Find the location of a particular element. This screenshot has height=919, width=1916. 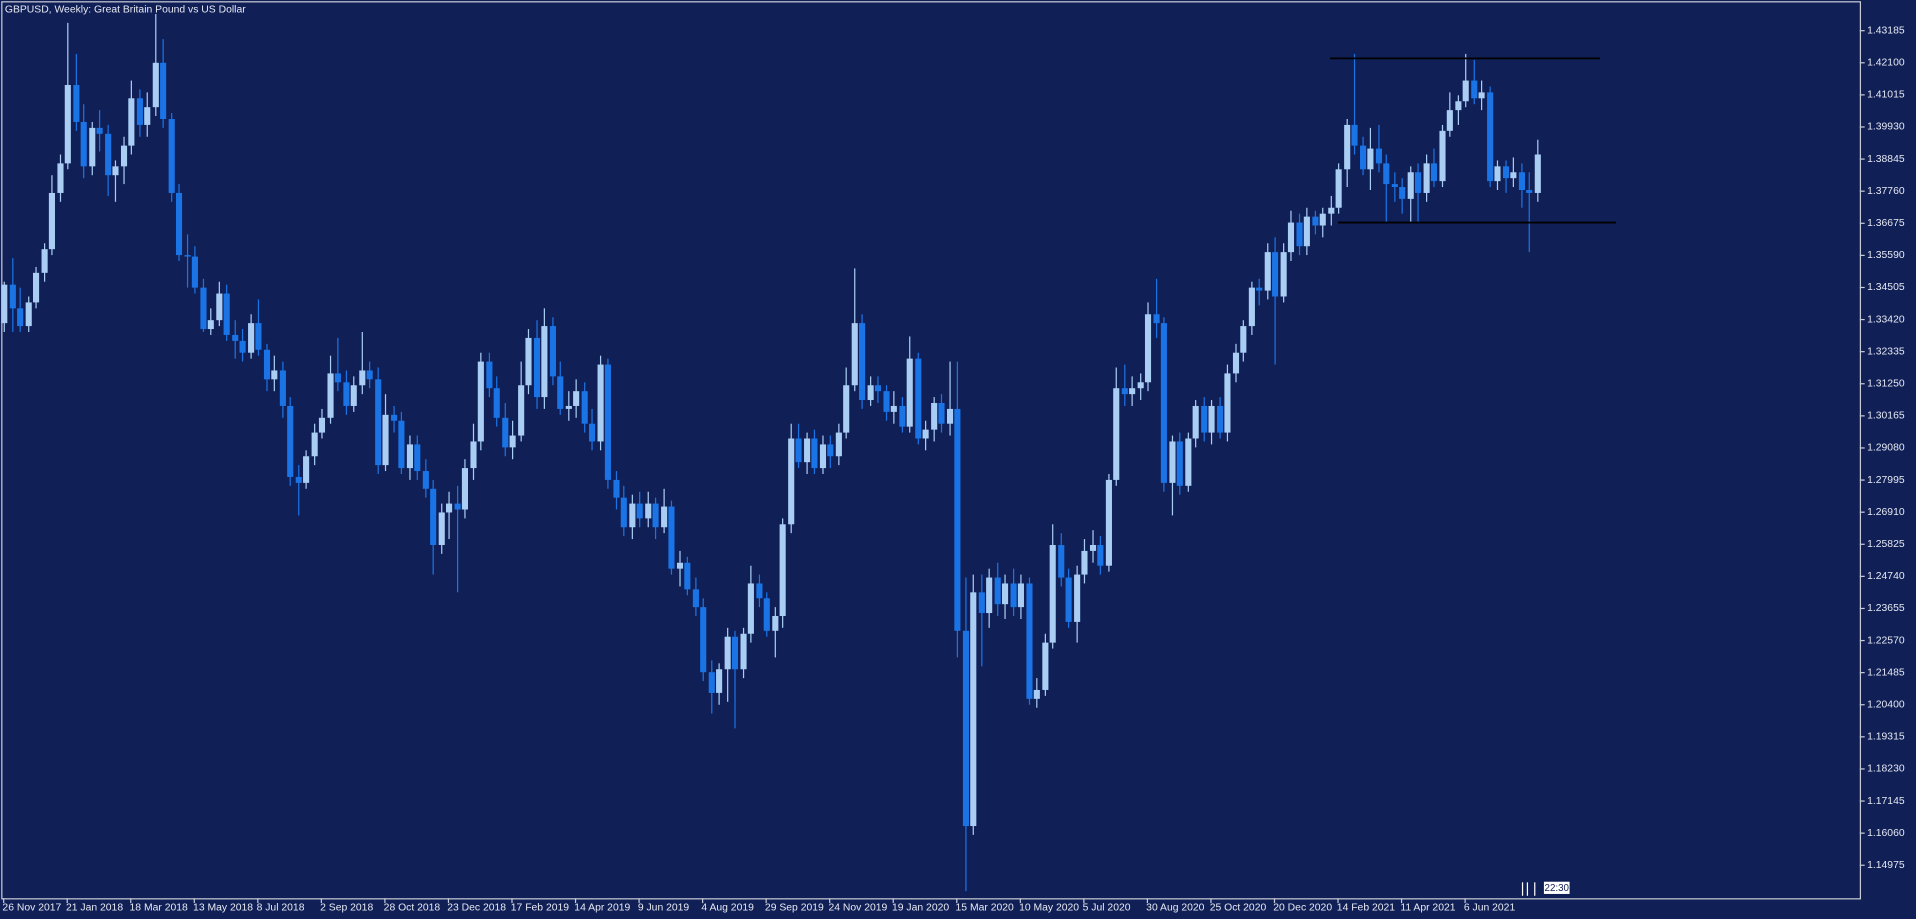

y-tick-label: 1.29080 is located at coordinates (1886, 448).